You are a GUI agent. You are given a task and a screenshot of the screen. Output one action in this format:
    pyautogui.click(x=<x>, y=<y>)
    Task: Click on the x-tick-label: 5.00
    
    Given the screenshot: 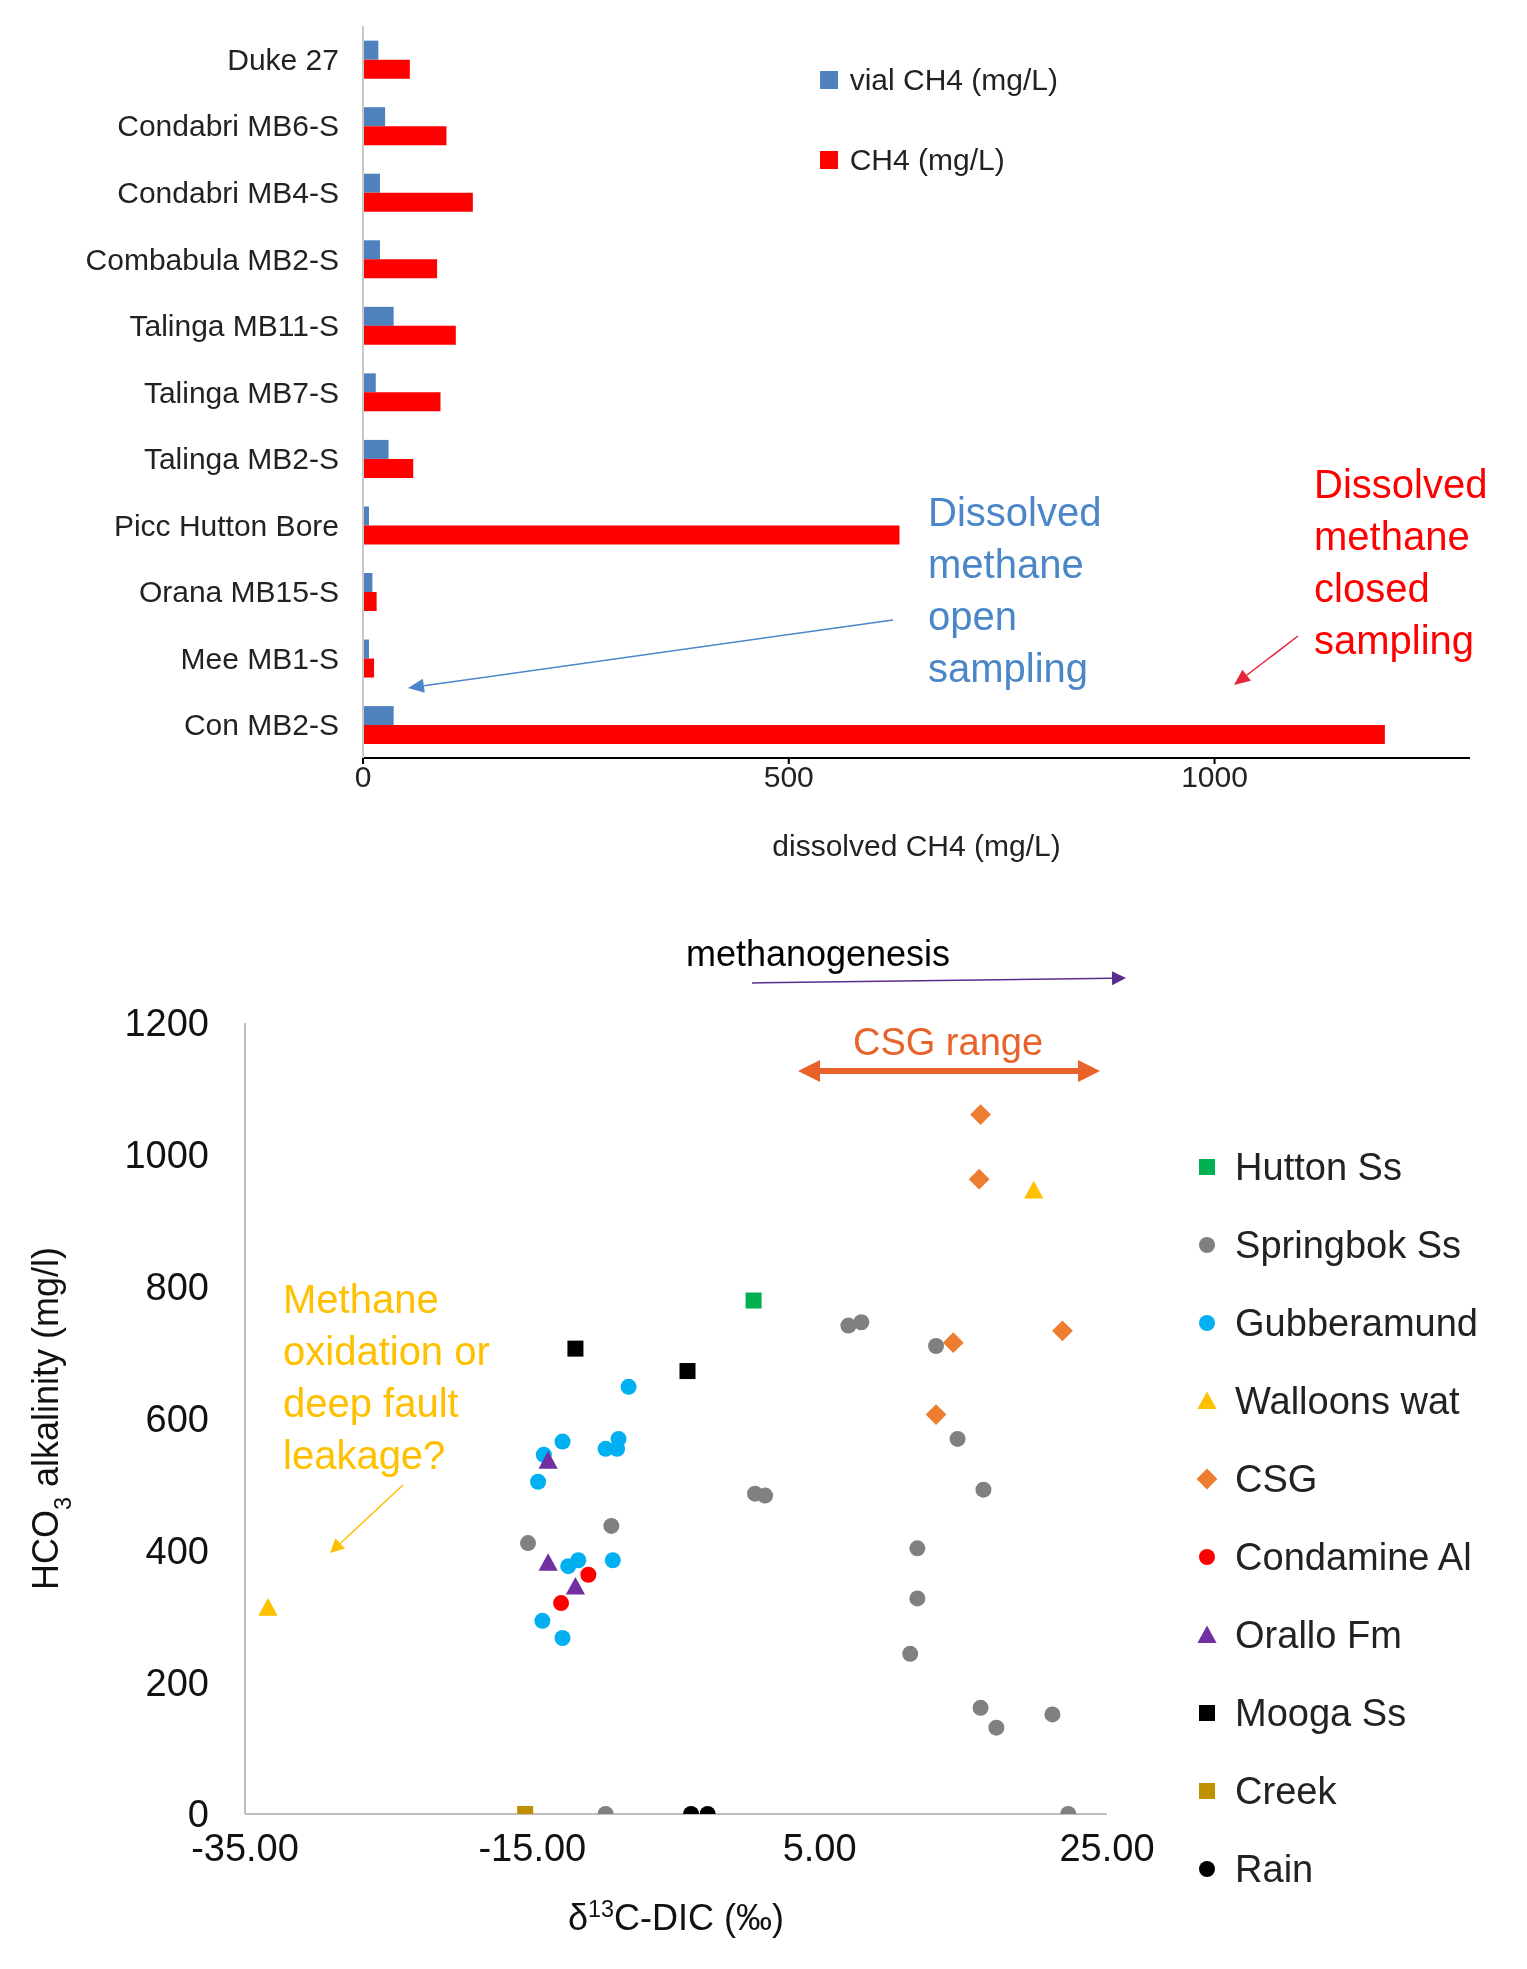 What is the action you would take?
    pyautogui.click(x=819, y=1847)
    